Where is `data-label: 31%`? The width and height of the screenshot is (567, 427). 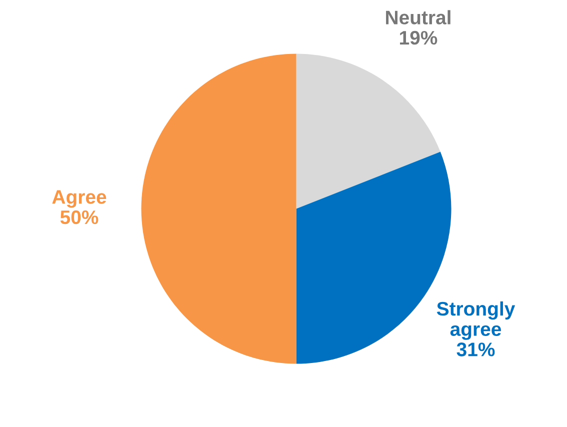 data-label: 31% is located at coordinates (475, 349).